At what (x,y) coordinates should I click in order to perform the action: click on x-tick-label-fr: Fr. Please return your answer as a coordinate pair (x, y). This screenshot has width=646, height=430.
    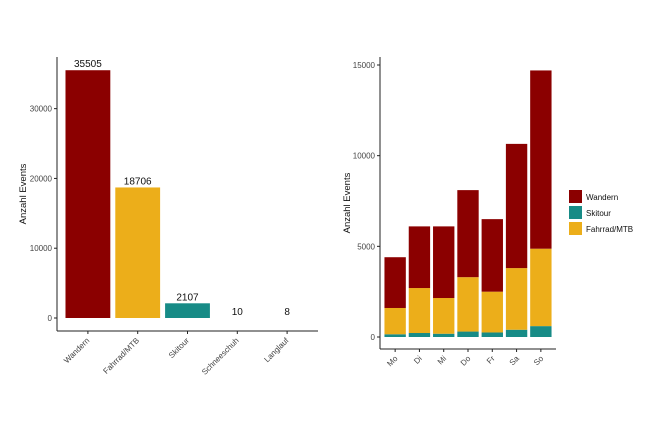
    Looking at the image, I should click on (491, 360).